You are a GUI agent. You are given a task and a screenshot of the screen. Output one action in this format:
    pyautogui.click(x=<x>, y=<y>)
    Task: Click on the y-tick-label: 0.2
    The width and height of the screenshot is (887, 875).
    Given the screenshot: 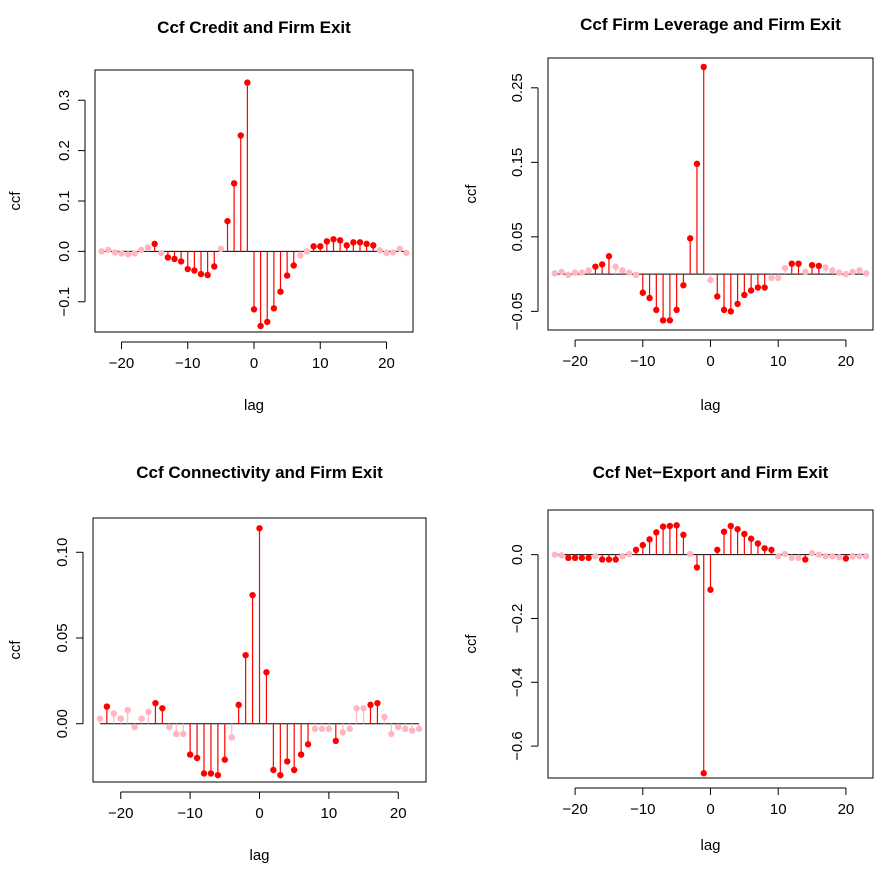 What is the action you would take?
    pyautogui.click(x=64, y=150)
    